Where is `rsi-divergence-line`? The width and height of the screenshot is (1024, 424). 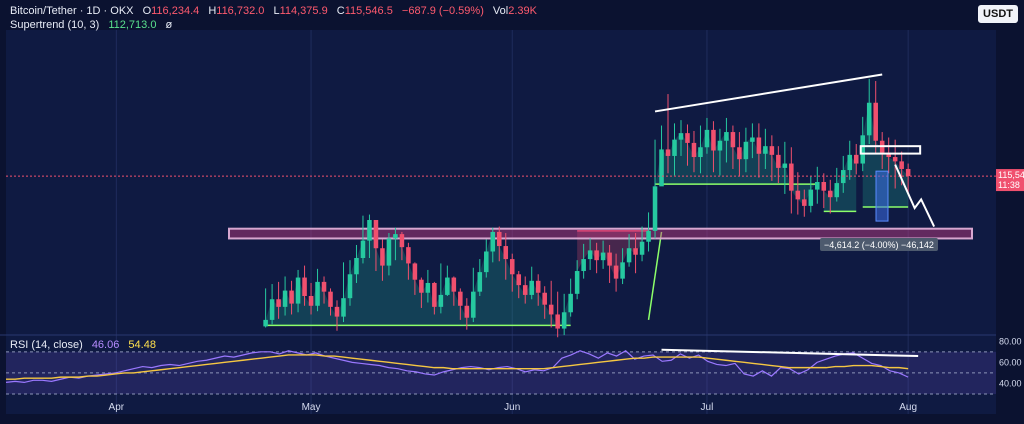 rsi-divergence-line is located at coordinates (790, 353).